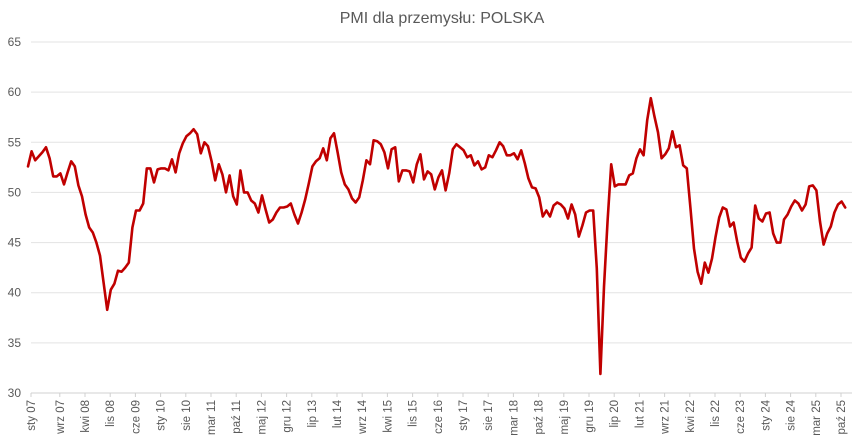 The width and height of the screenshot is (861, 448). I want to click on y-tick-label: 35, so click(15, 343).